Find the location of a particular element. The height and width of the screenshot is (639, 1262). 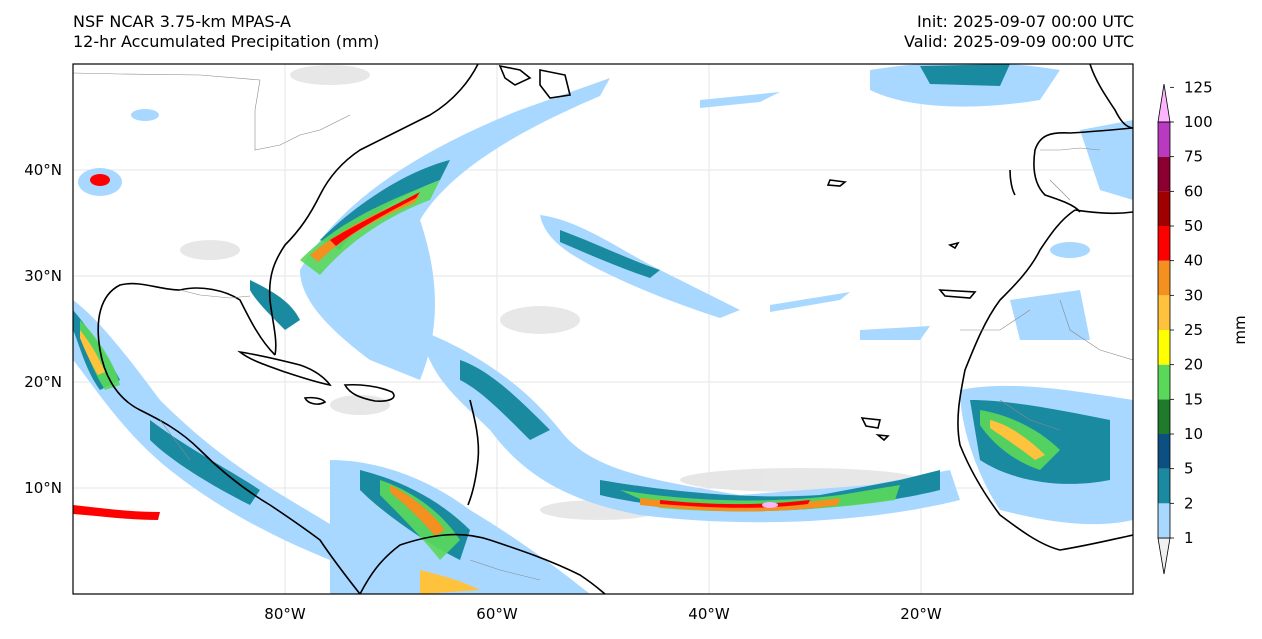

colorbar-tick-label: 15 is located at coordinates (1193, 399).